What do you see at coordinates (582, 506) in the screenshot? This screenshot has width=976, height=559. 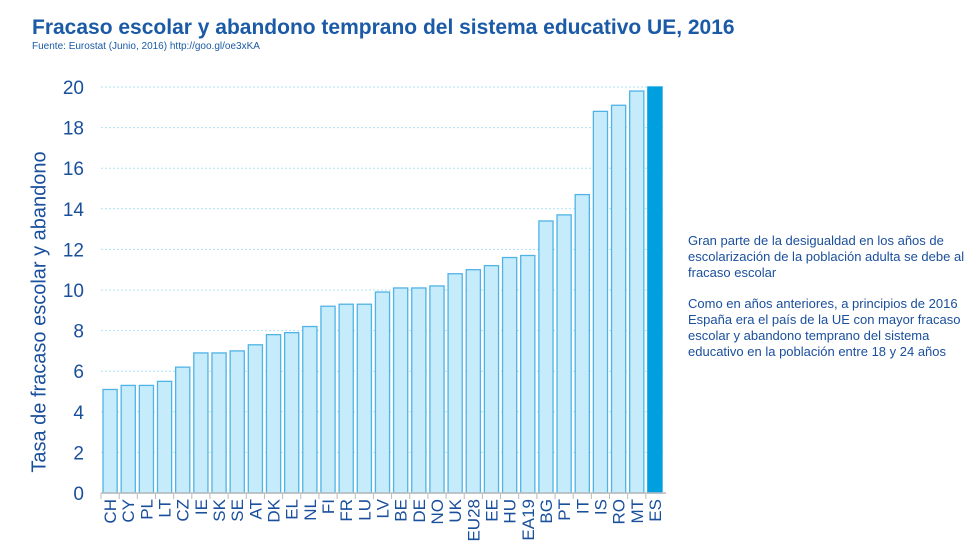 I see `x-tick-label: IT` at bounding box center [582, 506].